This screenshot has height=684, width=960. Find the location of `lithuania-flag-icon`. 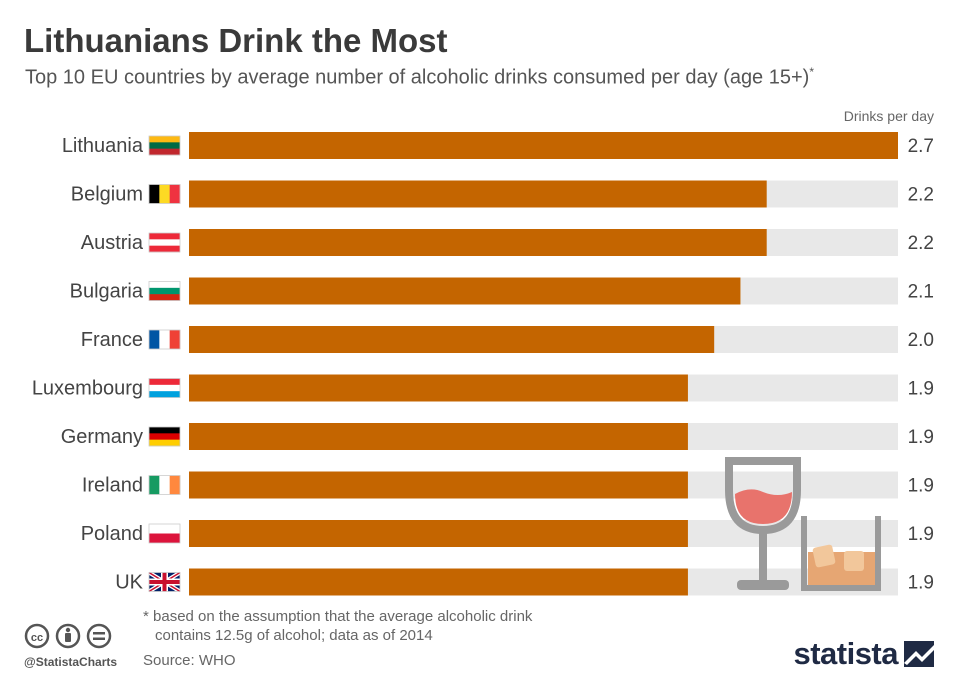

lithuania-flag-icon is located at coordinates (164, 145).